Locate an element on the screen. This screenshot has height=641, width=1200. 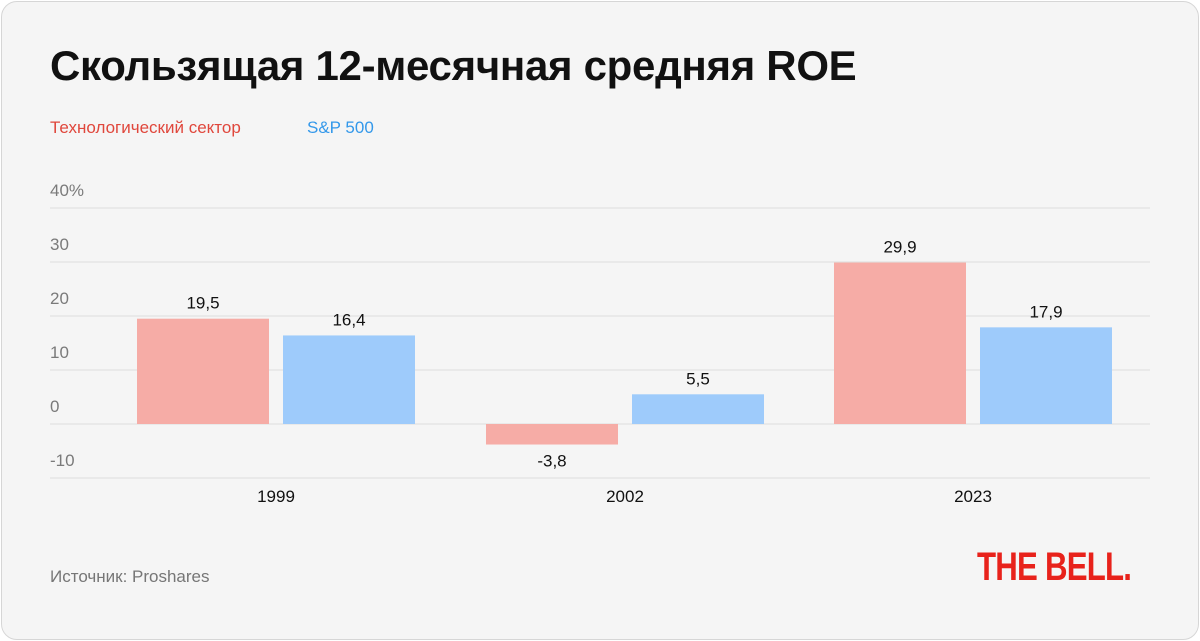
legend-item-sp500: S&P 500 is located at coordinates (340, 127).